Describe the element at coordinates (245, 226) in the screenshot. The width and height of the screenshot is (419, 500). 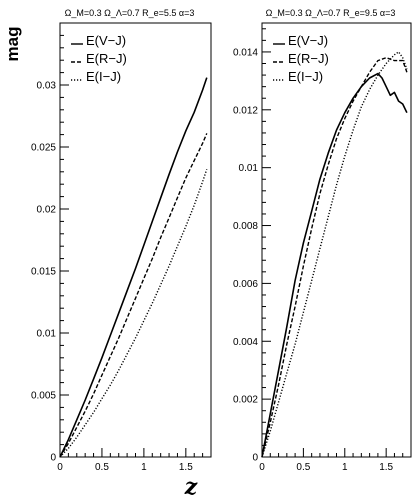
I see `y-tick-label: 0.008` at that location.